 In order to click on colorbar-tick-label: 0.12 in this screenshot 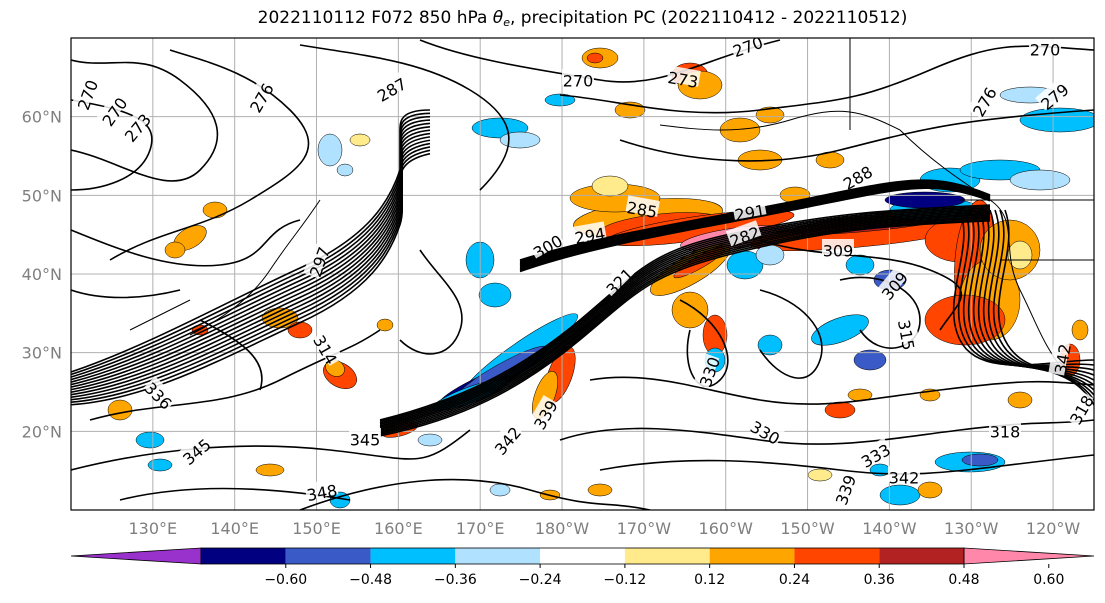, I will do `click(709, 580)`.